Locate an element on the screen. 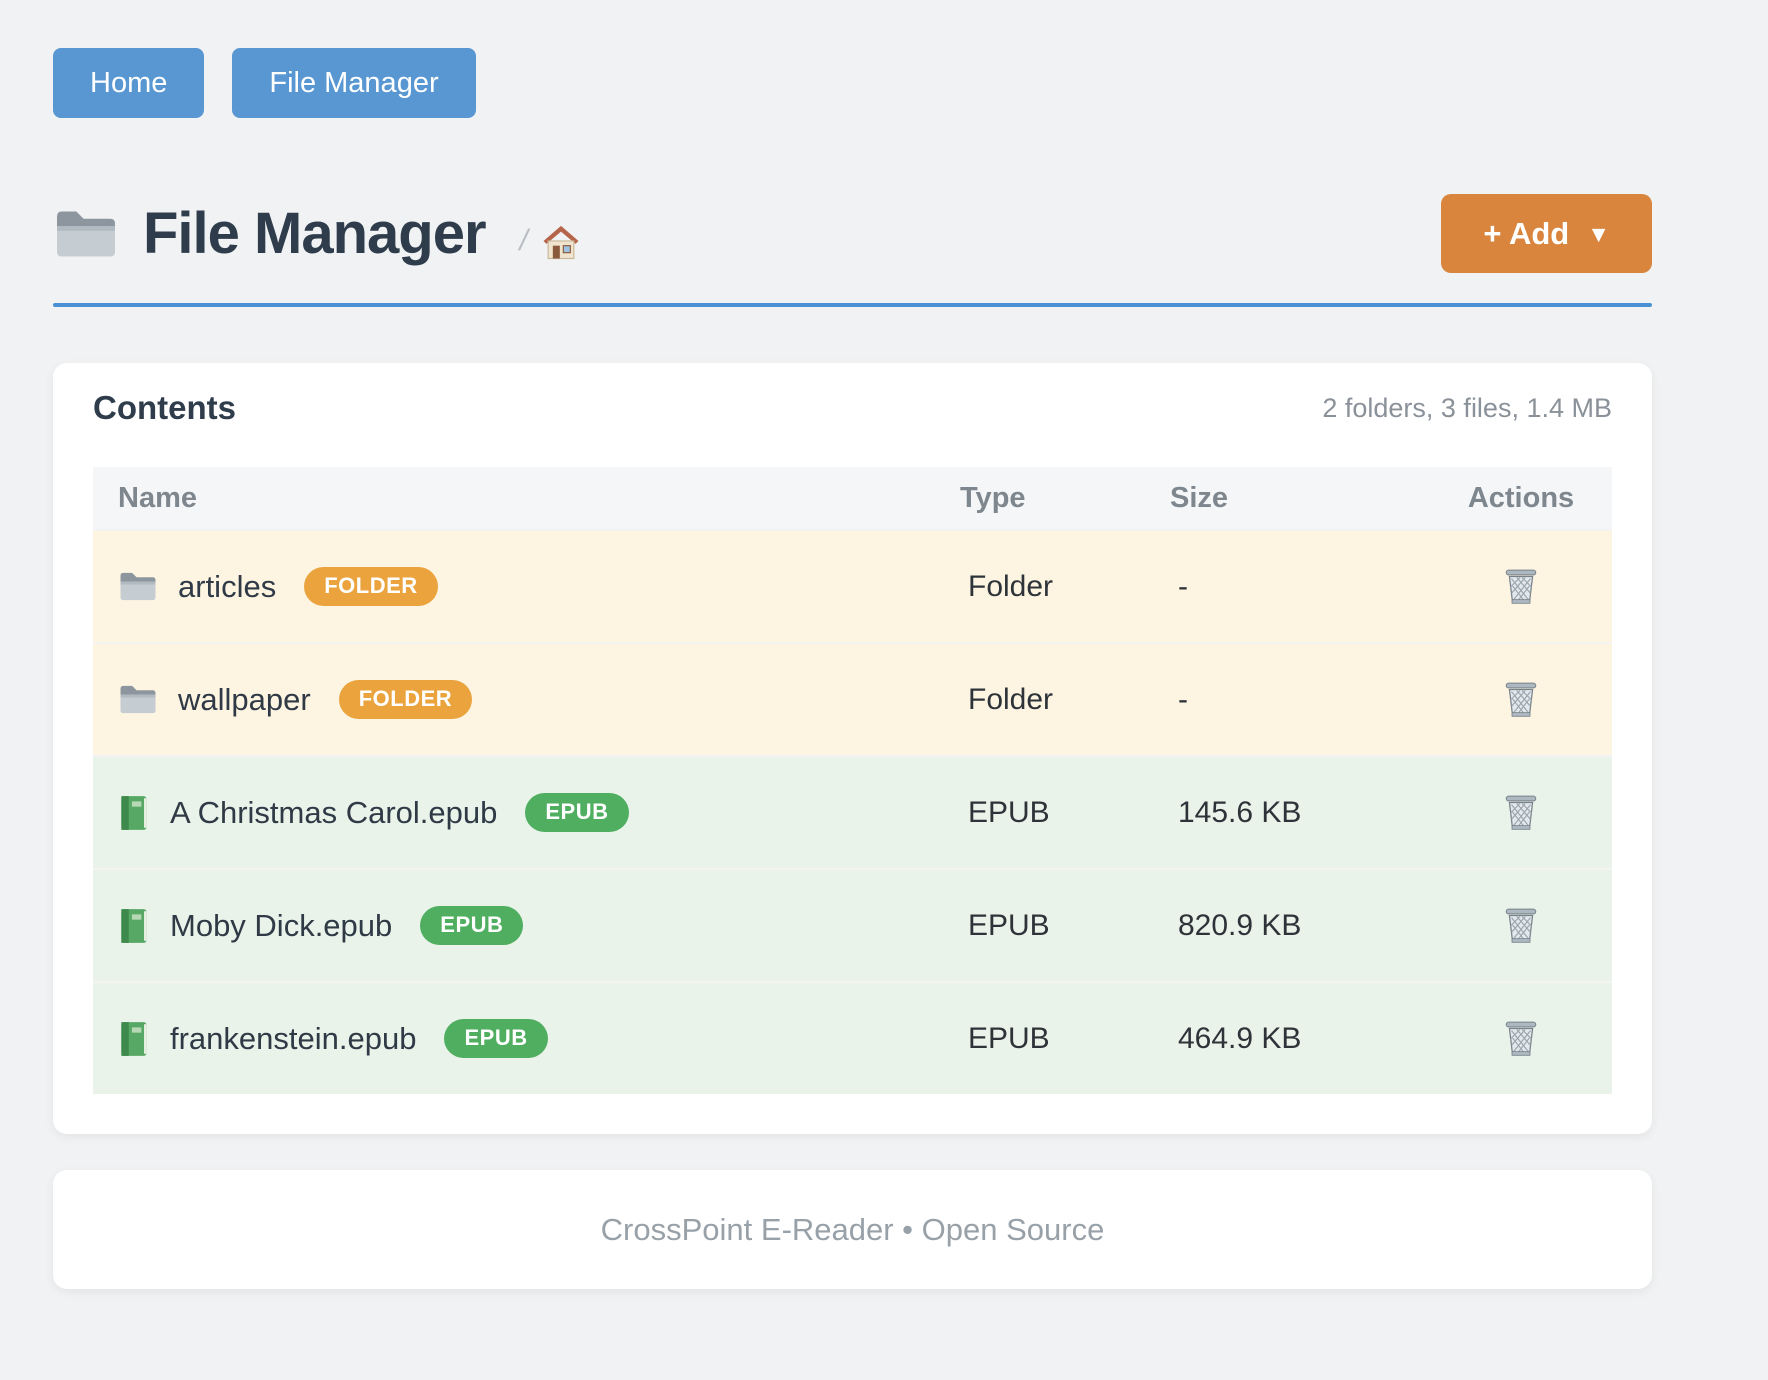  add-button-label: + Add is located at coordinates (1526, 233).